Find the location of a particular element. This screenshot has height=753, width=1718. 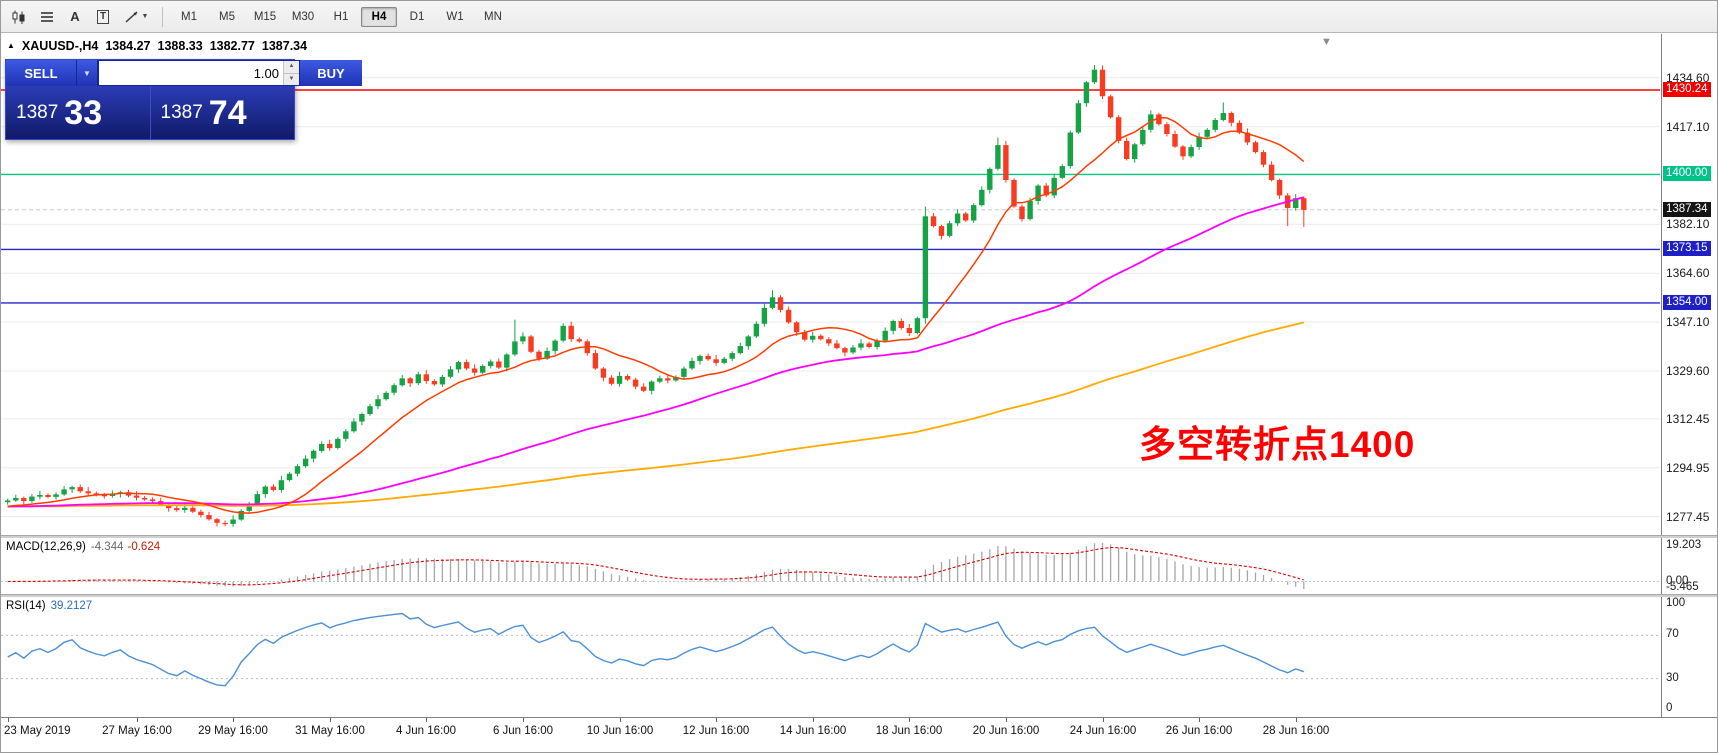

price-axis-label: 1347.10 is located at coordinates (1688, 322).